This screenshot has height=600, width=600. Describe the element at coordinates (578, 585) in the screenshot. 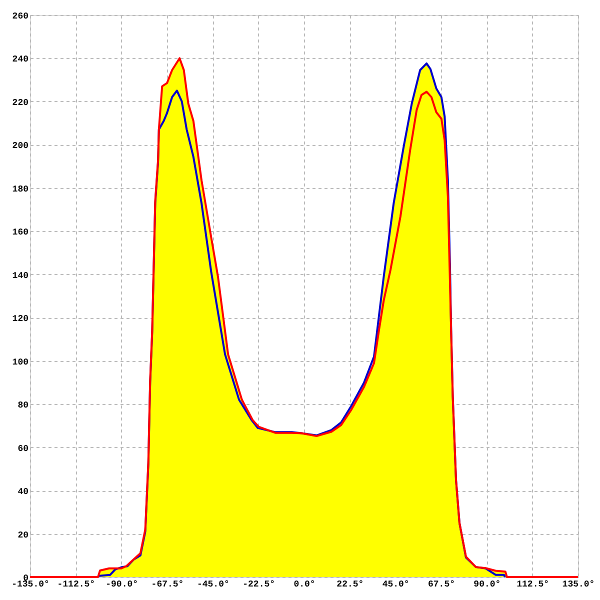

I see `x-tick-label: 135.0°` at that location.